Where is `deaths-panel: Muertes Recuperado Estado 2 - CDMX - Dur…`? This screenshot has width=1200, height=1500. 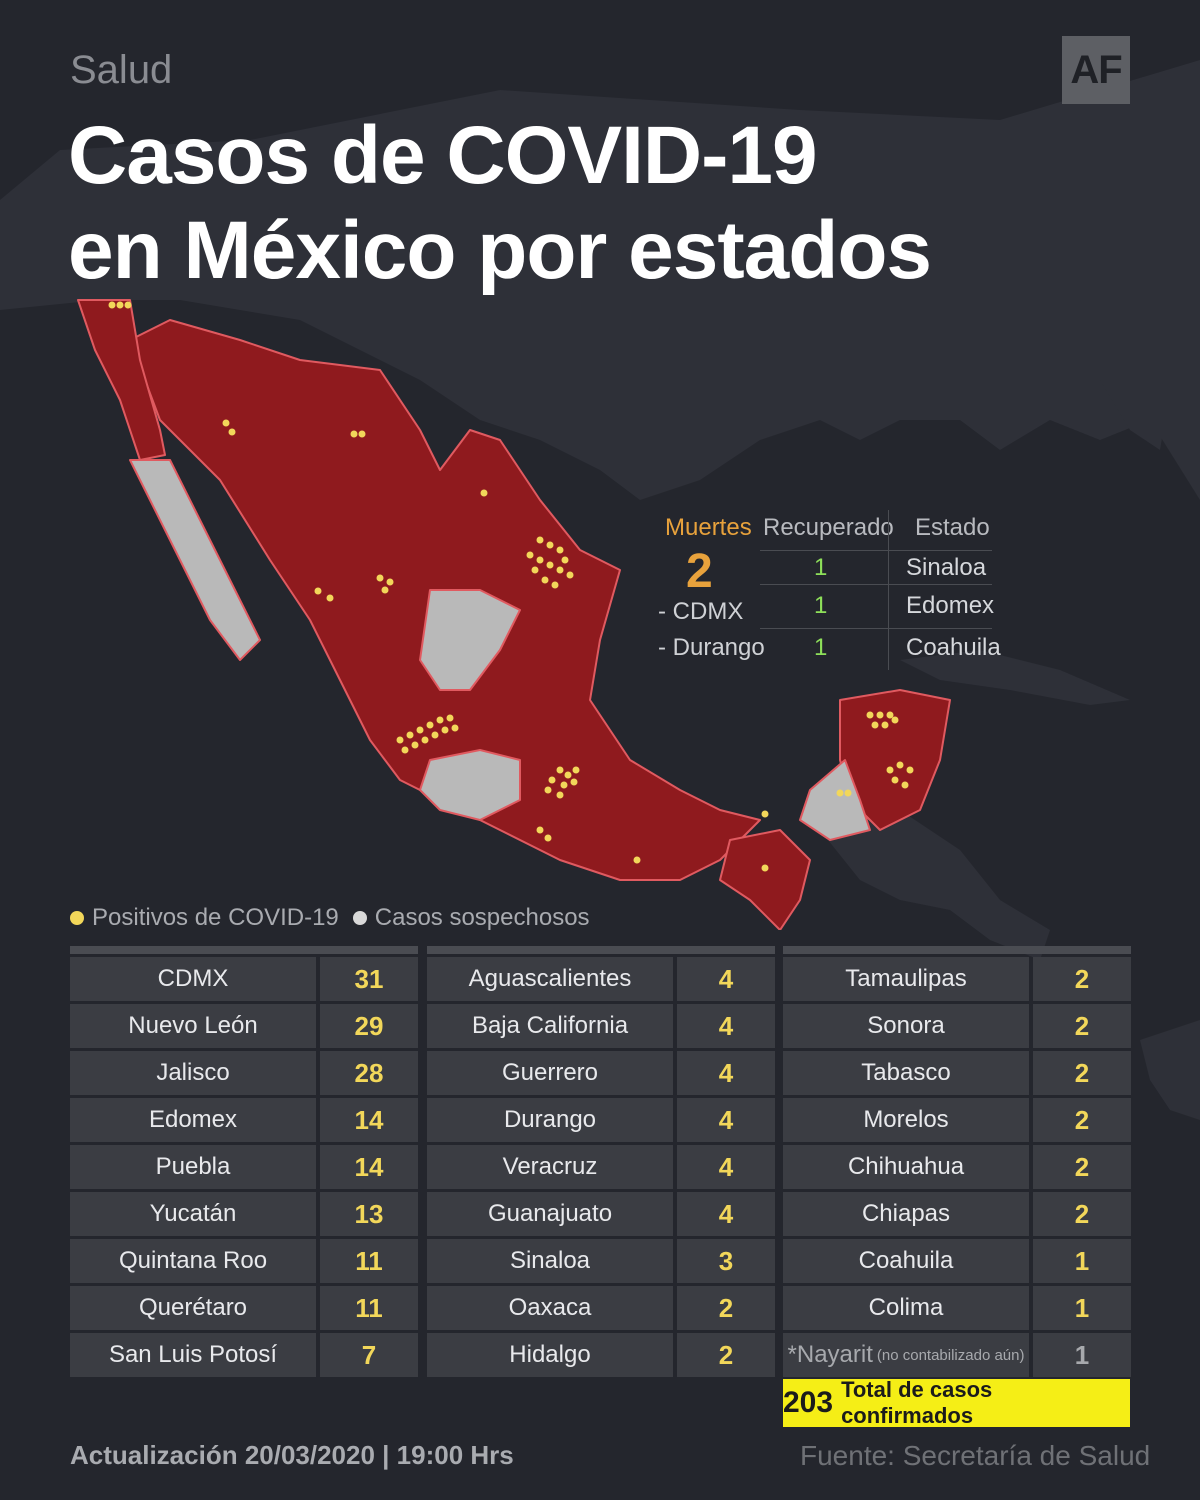
deaths-panel: Muertes Recuperado Estado 2 - CDMX - Dur… is located at coordinates (825, 590).